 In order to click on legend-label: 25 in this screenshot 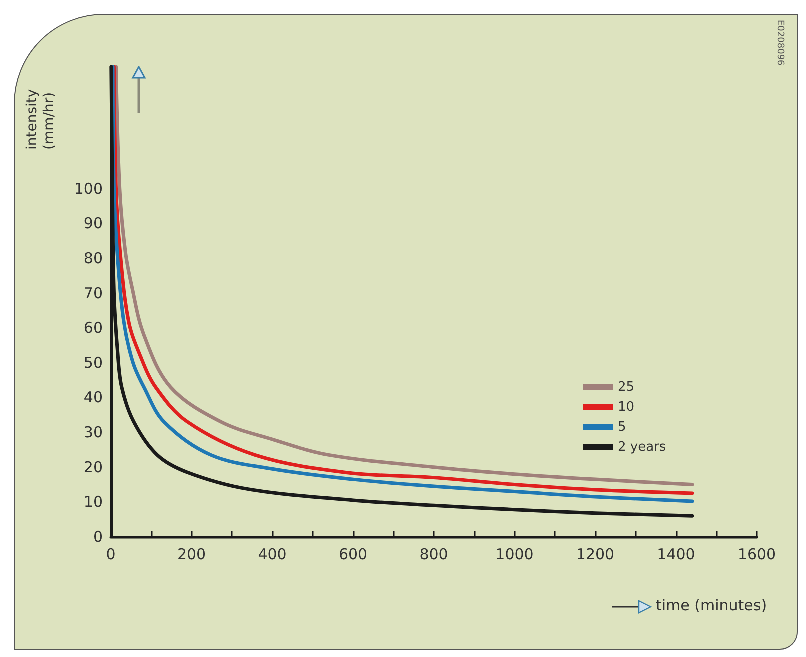, I will do `click(626, 387)`.